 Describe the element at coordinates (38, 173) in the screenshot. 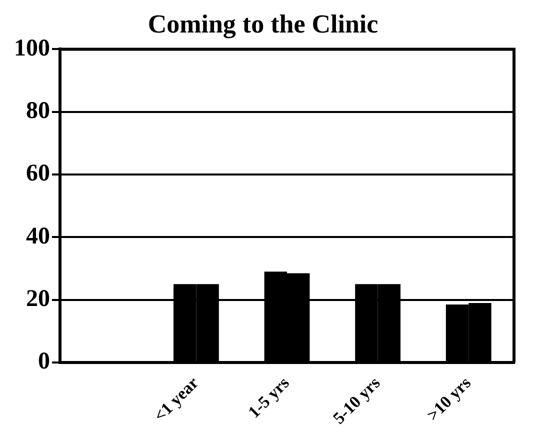

I see `y-tick-label: 60` at that location.